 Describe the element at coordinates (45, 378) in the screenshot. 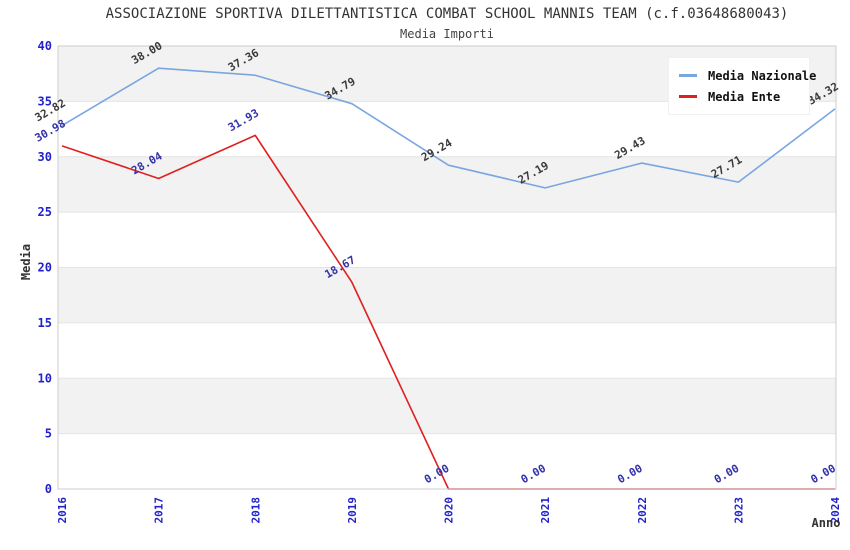

I see `y-axis-tick-label: 10` at that location.